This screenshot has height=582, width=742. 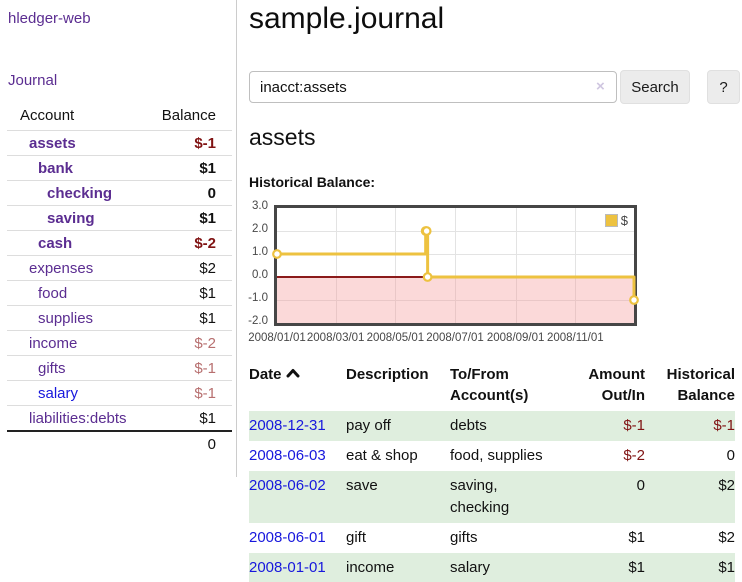 I want to click on account-row: saving $1, so click(x=119, y=218).